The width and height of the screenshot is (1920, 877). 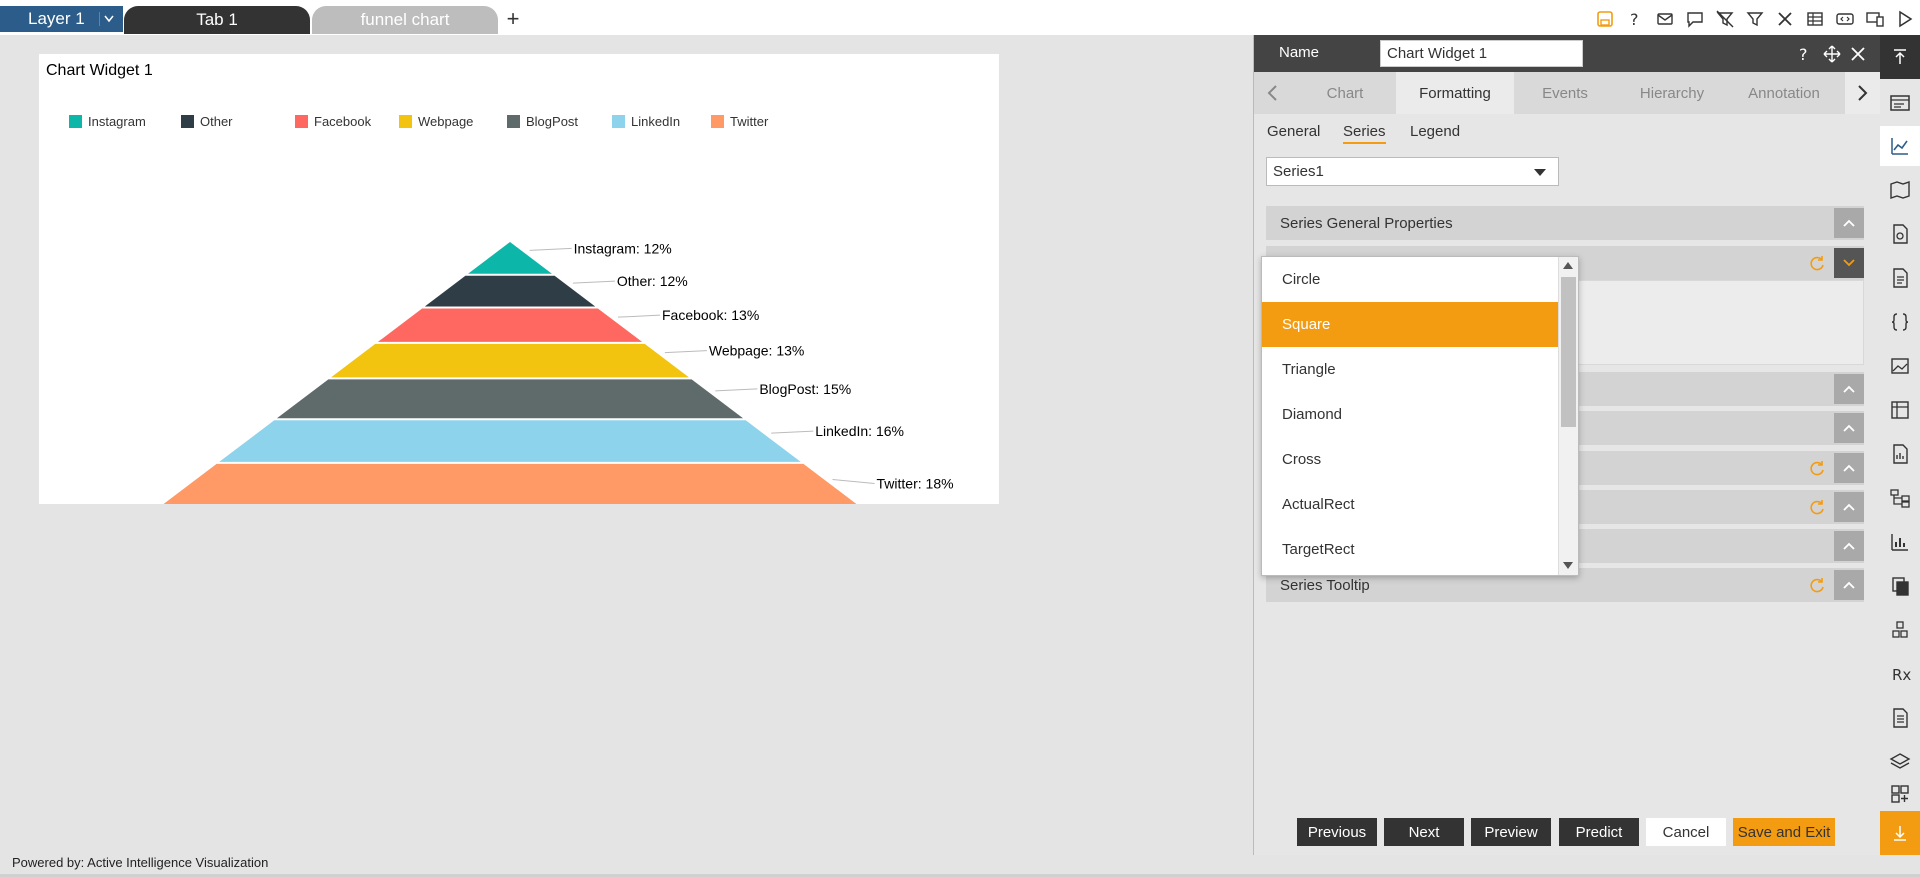 What do you see at coordinates (1900, 234) in the screenshot?
I see `document-chart-icon` at bounding box center [1900, 234].